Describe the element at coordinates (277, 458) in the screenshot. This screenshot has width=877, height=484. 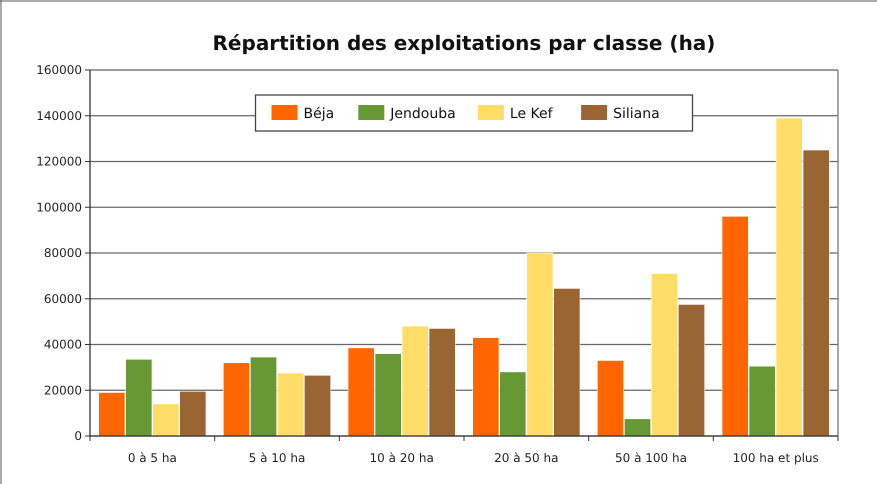
I see `x-tick-label: 5 à 10 ha` at that location.